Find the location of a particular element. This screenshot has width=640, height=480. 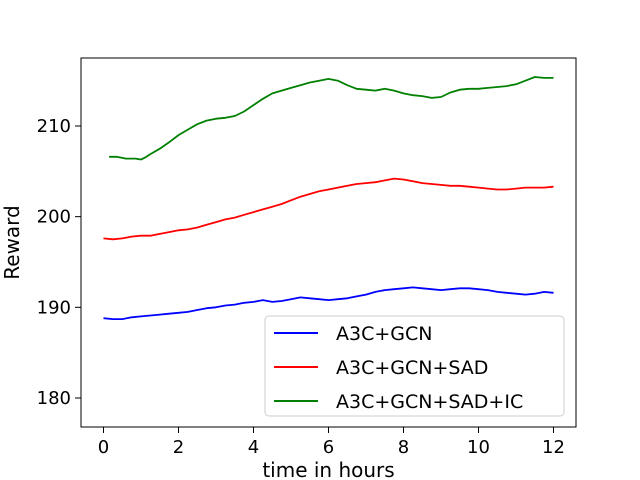

x-tick-label: 8 is located at coordinates (403, 447).